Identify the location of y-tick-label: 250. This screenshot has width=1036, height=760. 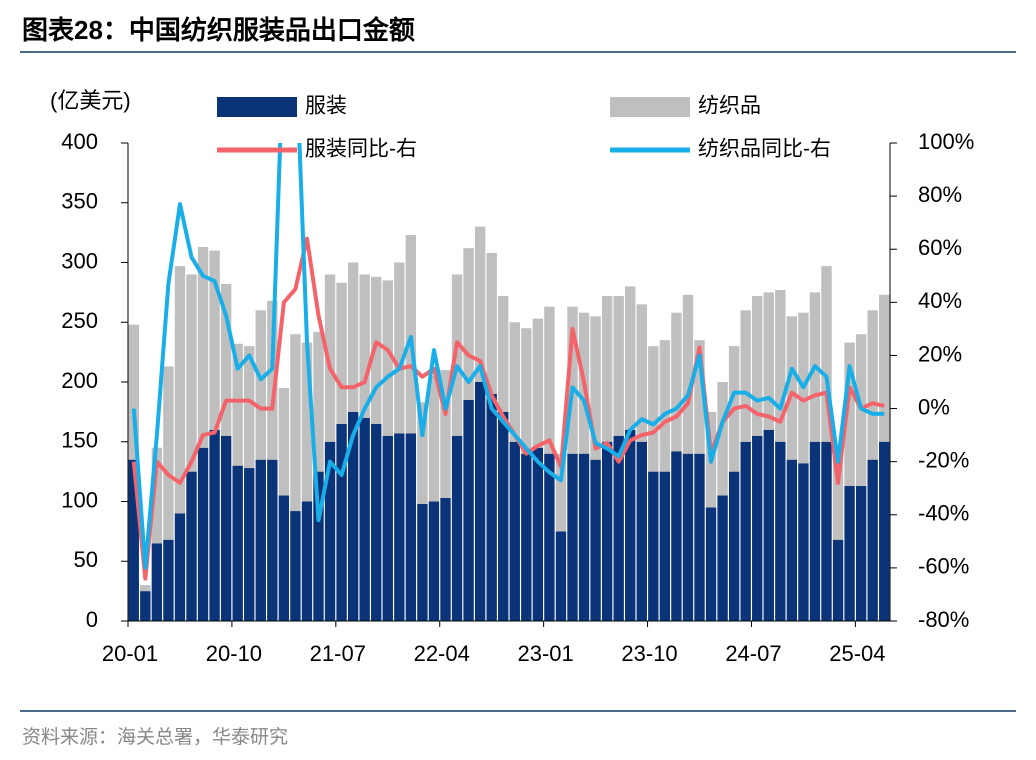
(79, 320).